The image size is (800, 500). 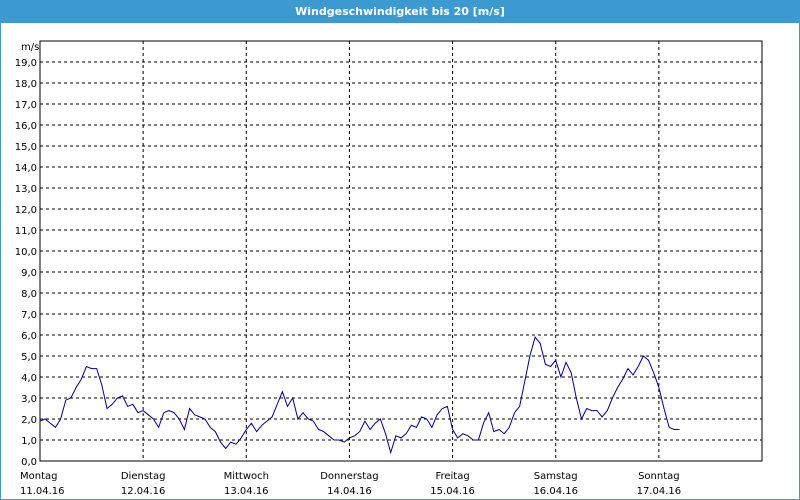 What do you see at coordinates (246, 491) in the screenshot?
I see `x-tick-date-label: 13.04.16` at bounding box center [246, 491].